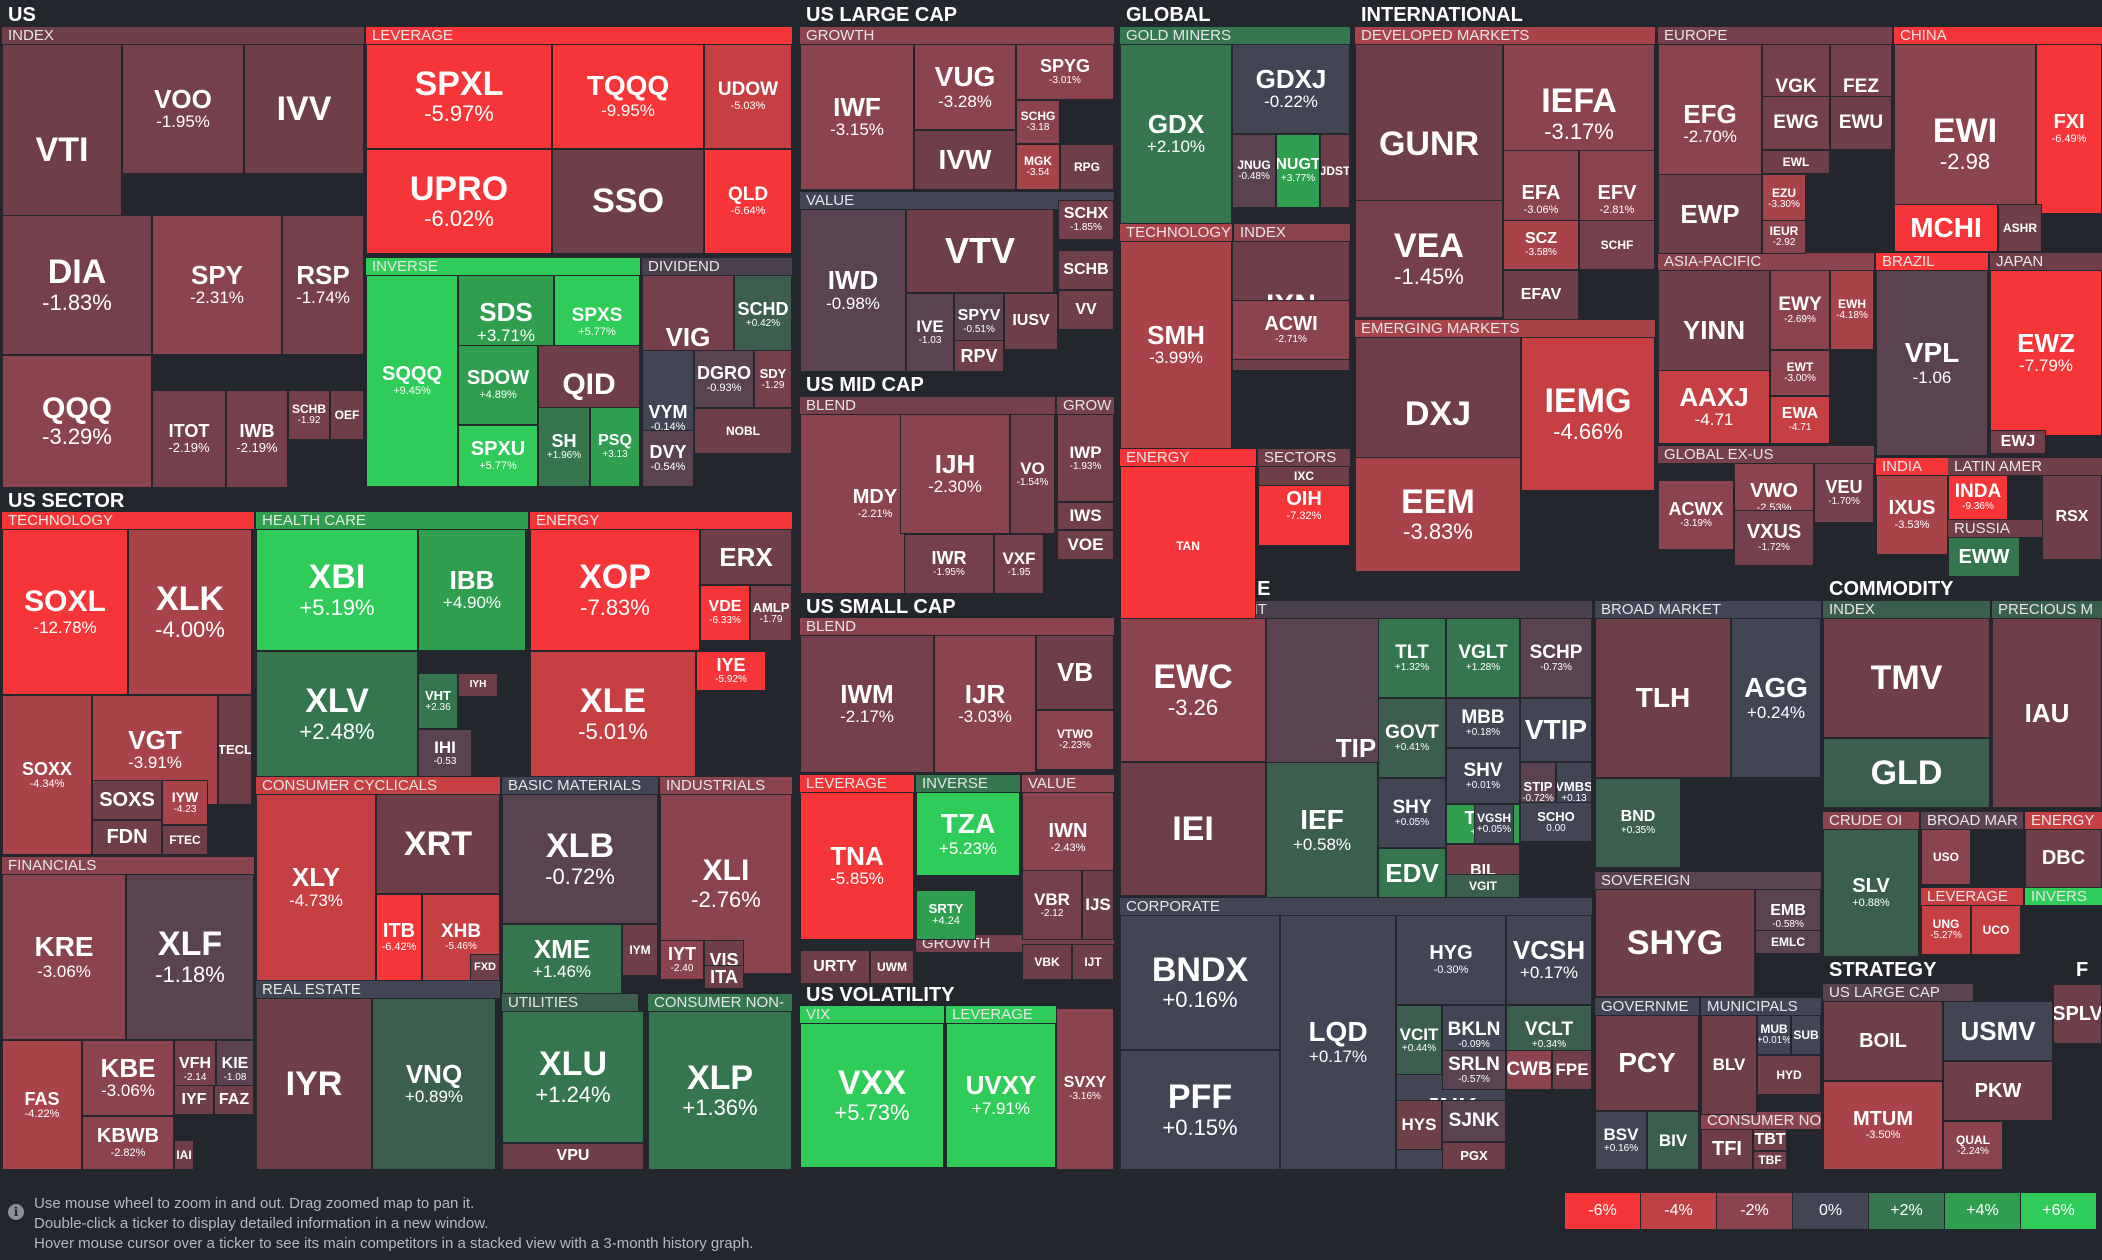 Image resolution: width=2102 pixels, height=1260 pixels. What do you see at coordinates (1673, 1140) in the screenshot?
I see `ticker-tile: BIV` at bounding box center [1673, 1140].